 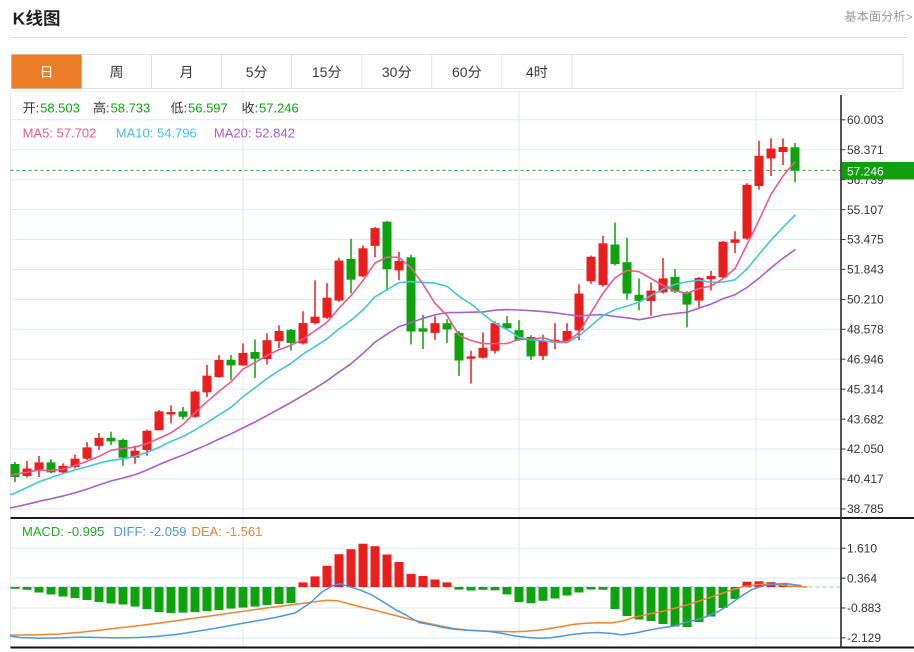 What do you see at coordinates (227, 531) in the screenshot?
I see `svg-text: DEA: -1.561` at bounding box center [227, 531].